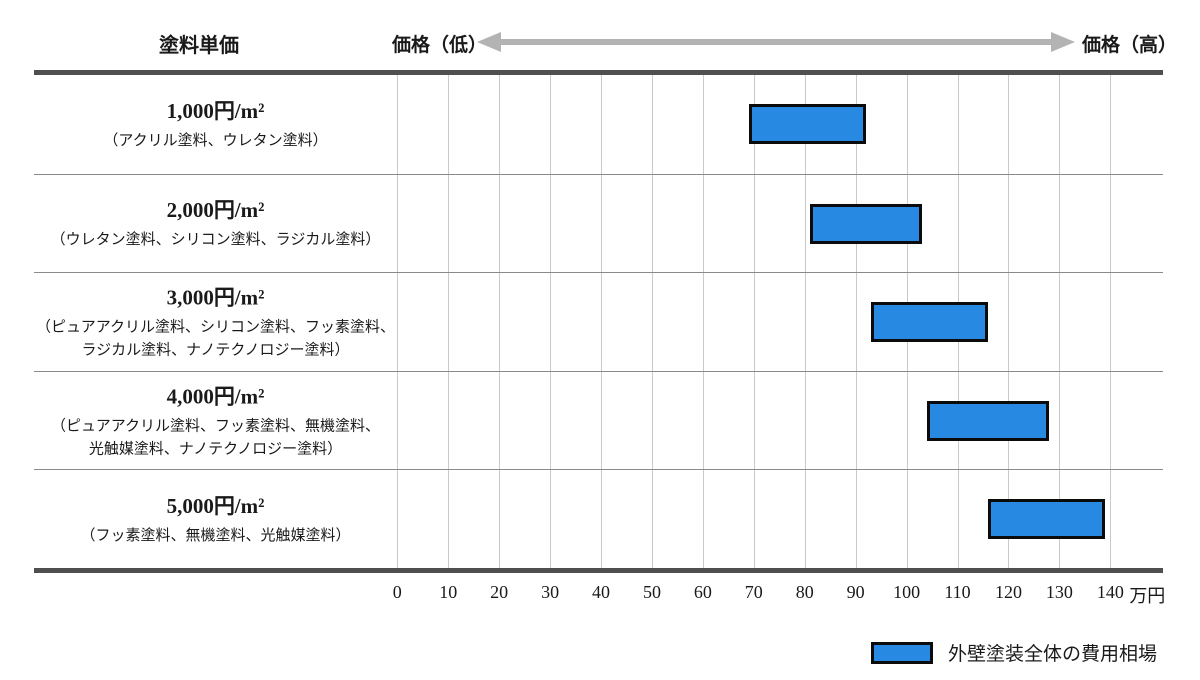 Image resolution: width=1200 pixels, height=680 pixels. I want to click on row-label: 1,000円/m² （アクリル塗料、ウレタン塗料）, so click(215, 124).